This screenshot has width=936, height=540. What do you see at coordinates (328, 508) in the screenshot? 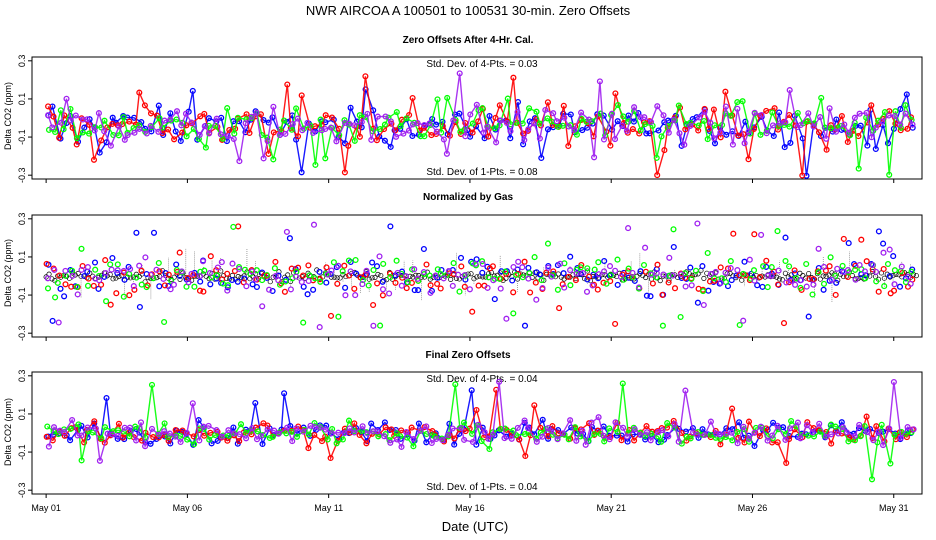
I see `x-tick-label: May 11` at bounding box center [328, 508].